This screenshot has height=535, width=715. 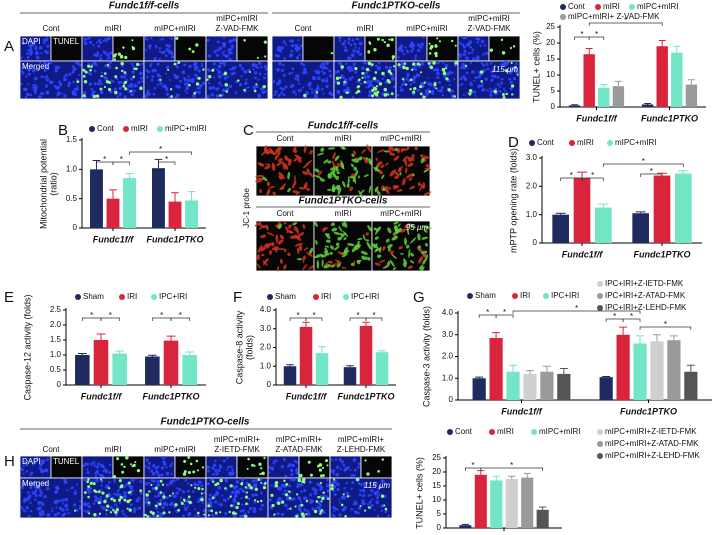 What do you see at coordinates (582, 254) in the screenshot?
I see `x-tick-label: Fundc1f/f` at bounding box center [582, 254].